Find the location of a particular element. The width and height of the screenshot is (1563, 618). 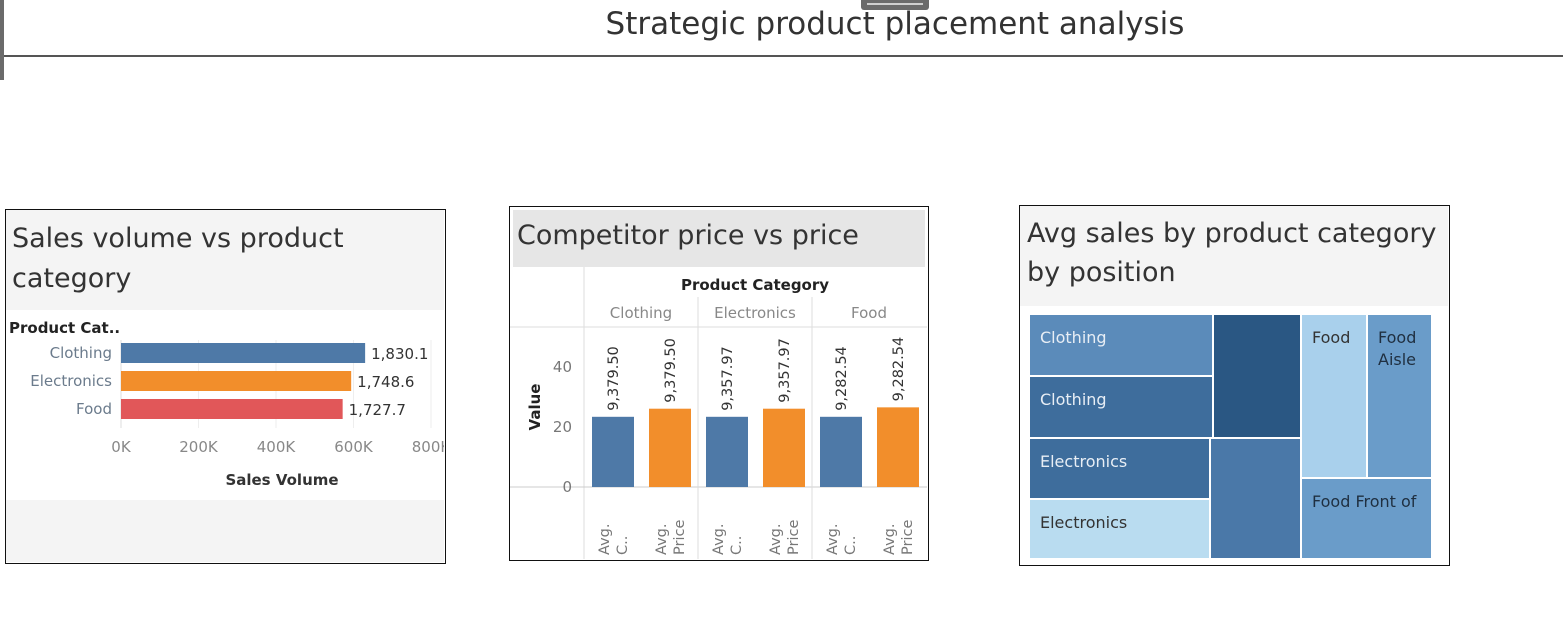

avg-sales-title-bg is located at coordinates (1234, 256).